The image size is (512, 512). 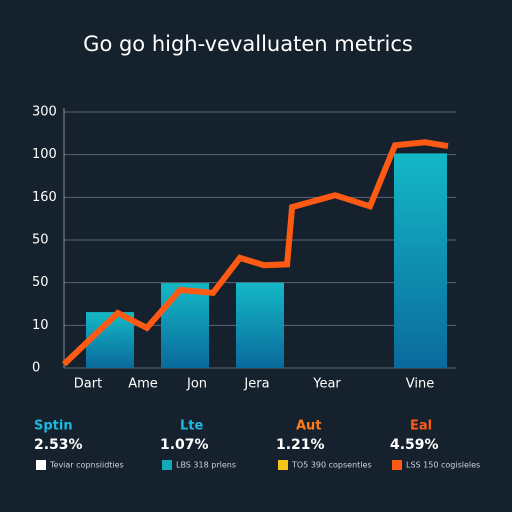 I want to click on x-tick-label: Vine, so click(x=420, y=384).